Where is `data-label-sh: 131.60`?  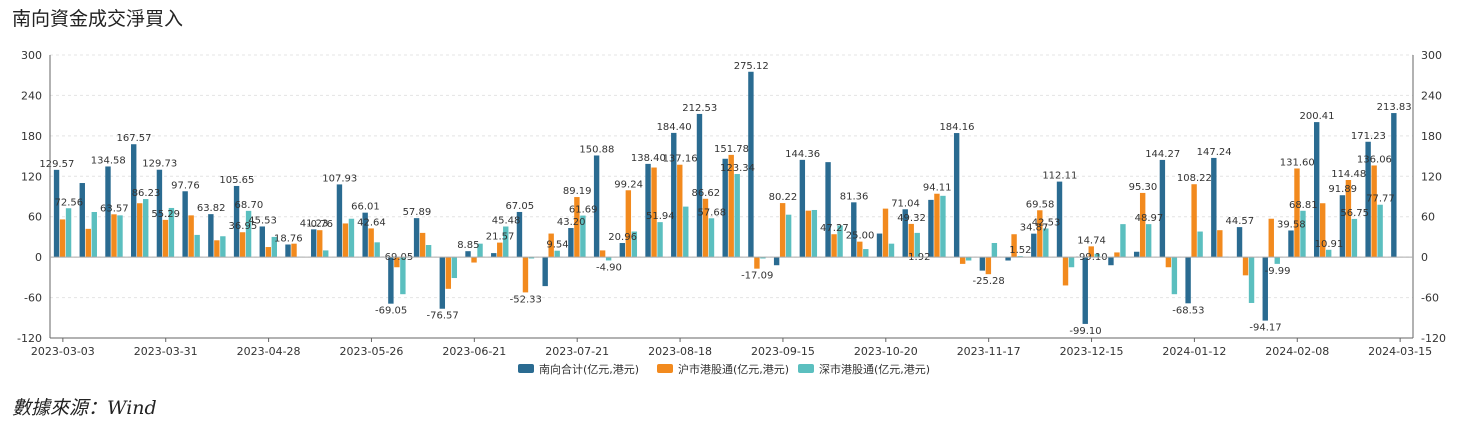
data-label-sh: 131.60 is located at coordinates (1297, 162).